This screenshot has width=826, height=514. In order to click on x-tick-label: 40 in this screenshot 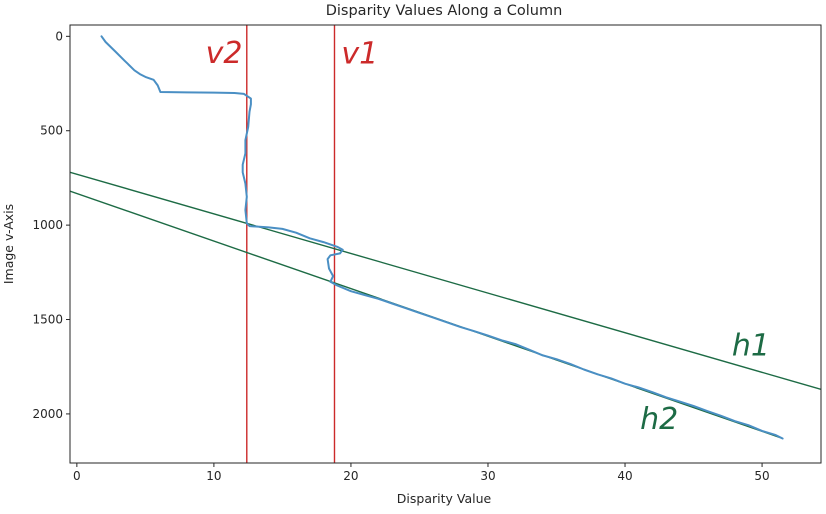, I will do `click(624, 476)`.